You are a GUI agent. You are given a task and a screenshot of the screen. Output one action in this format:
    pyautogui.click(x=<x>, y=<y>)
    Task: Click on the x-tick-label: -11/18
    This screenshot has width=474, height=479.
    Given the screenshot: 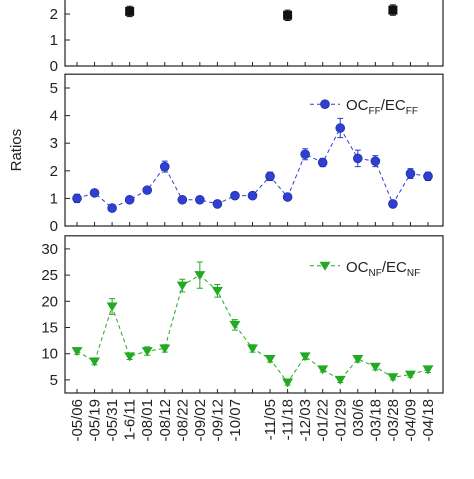 What is the action you would take?
    pyautogui.click(x=288, y=419)
    